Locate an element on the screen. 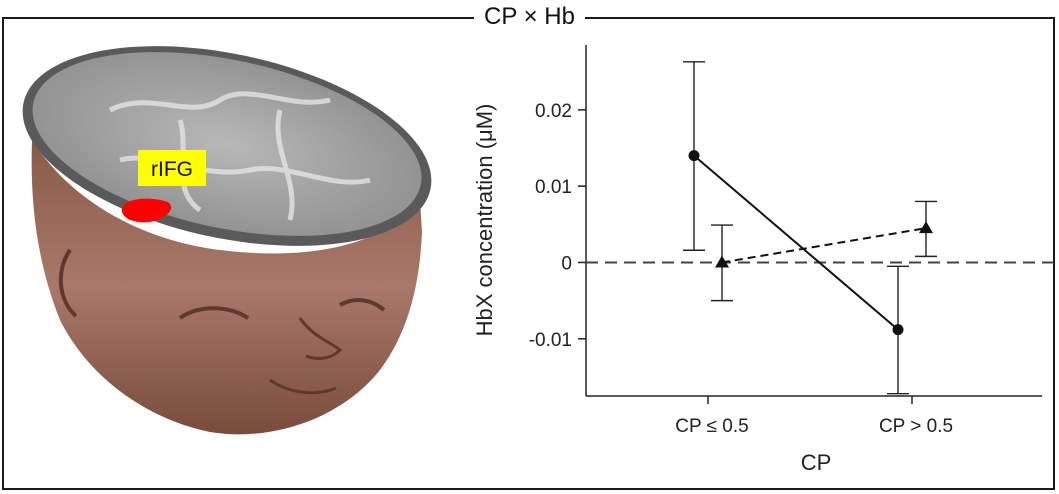 Image resolution: width=1059 pixels, height=494 pixels. mri-slice is located at coordinates (227, 144).